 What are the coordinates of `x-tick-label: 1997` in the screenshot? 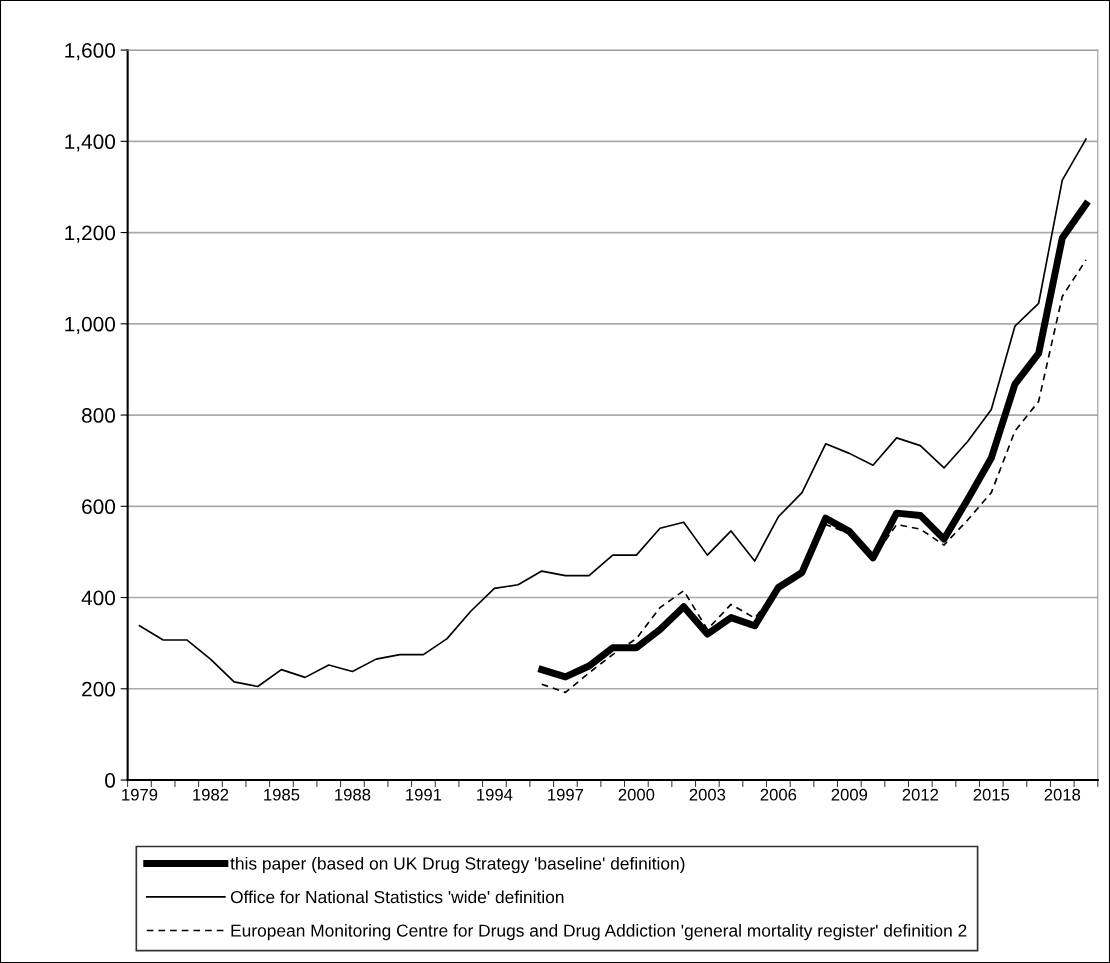 It's located at (566, 794).